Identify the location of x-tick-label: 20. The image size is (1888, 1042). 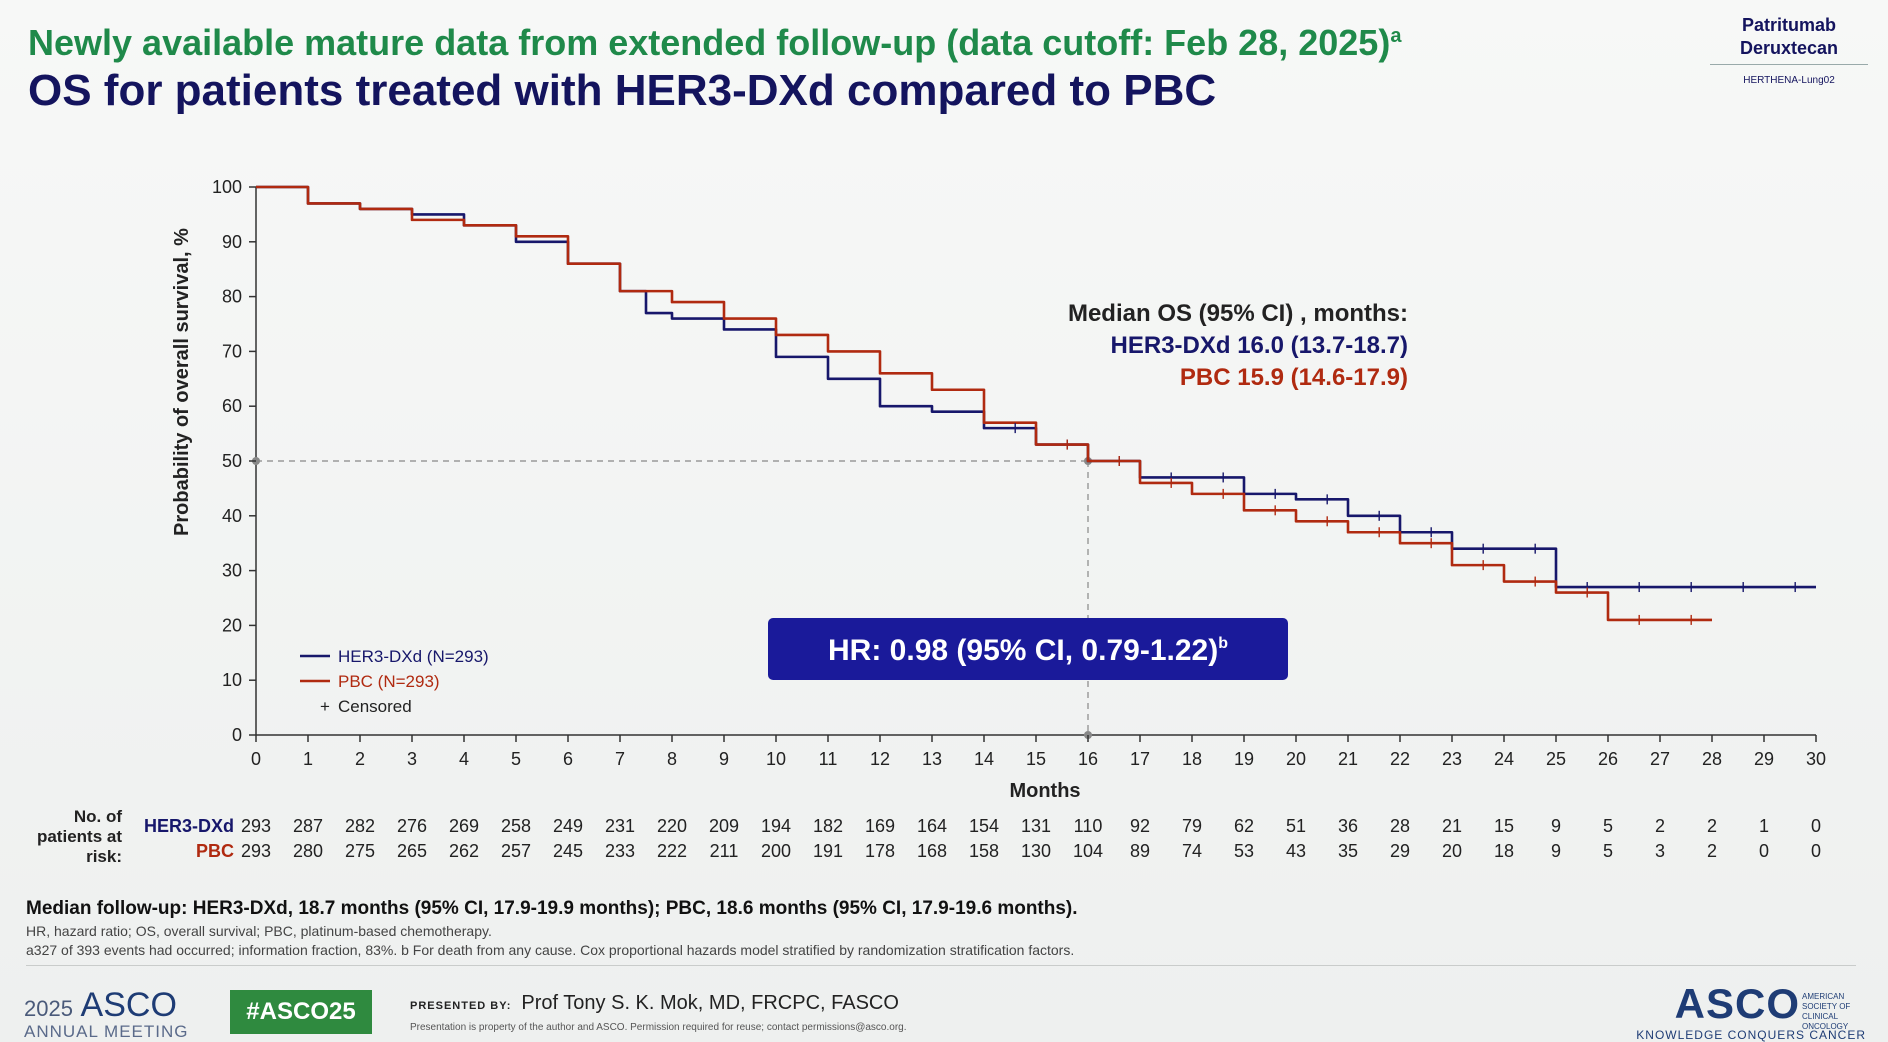
(1296, 759).